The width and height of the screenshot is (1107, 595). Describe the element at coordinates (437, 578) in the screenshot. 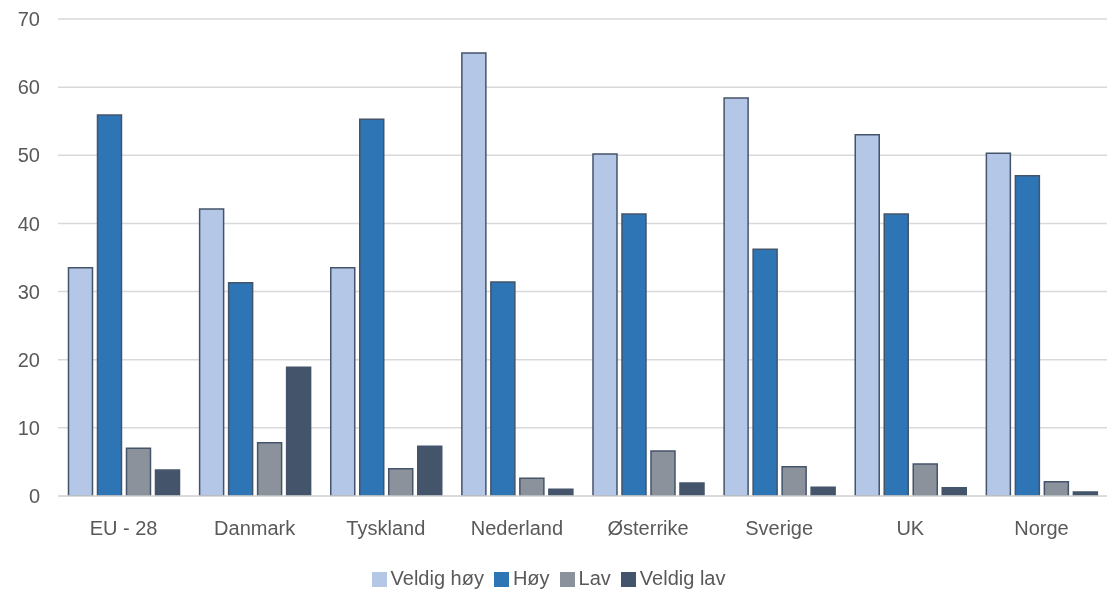

I see `legend-label: Veldig høy` at that location.